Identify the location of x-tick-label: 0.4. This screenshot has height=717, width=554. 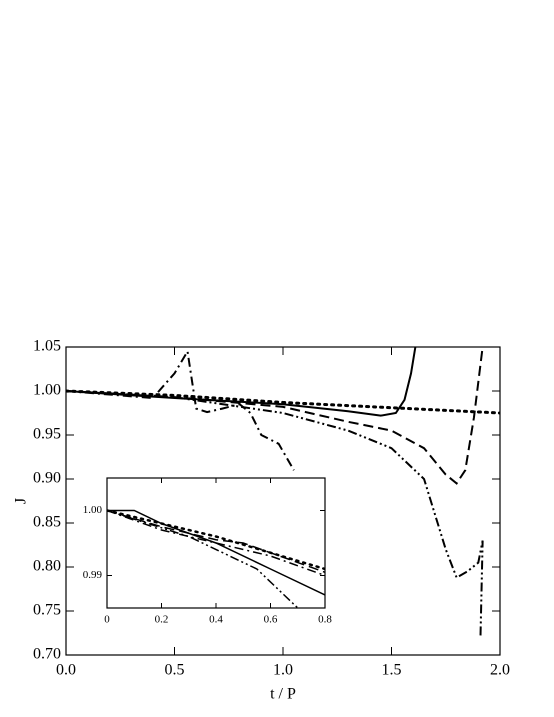
(216, 620).